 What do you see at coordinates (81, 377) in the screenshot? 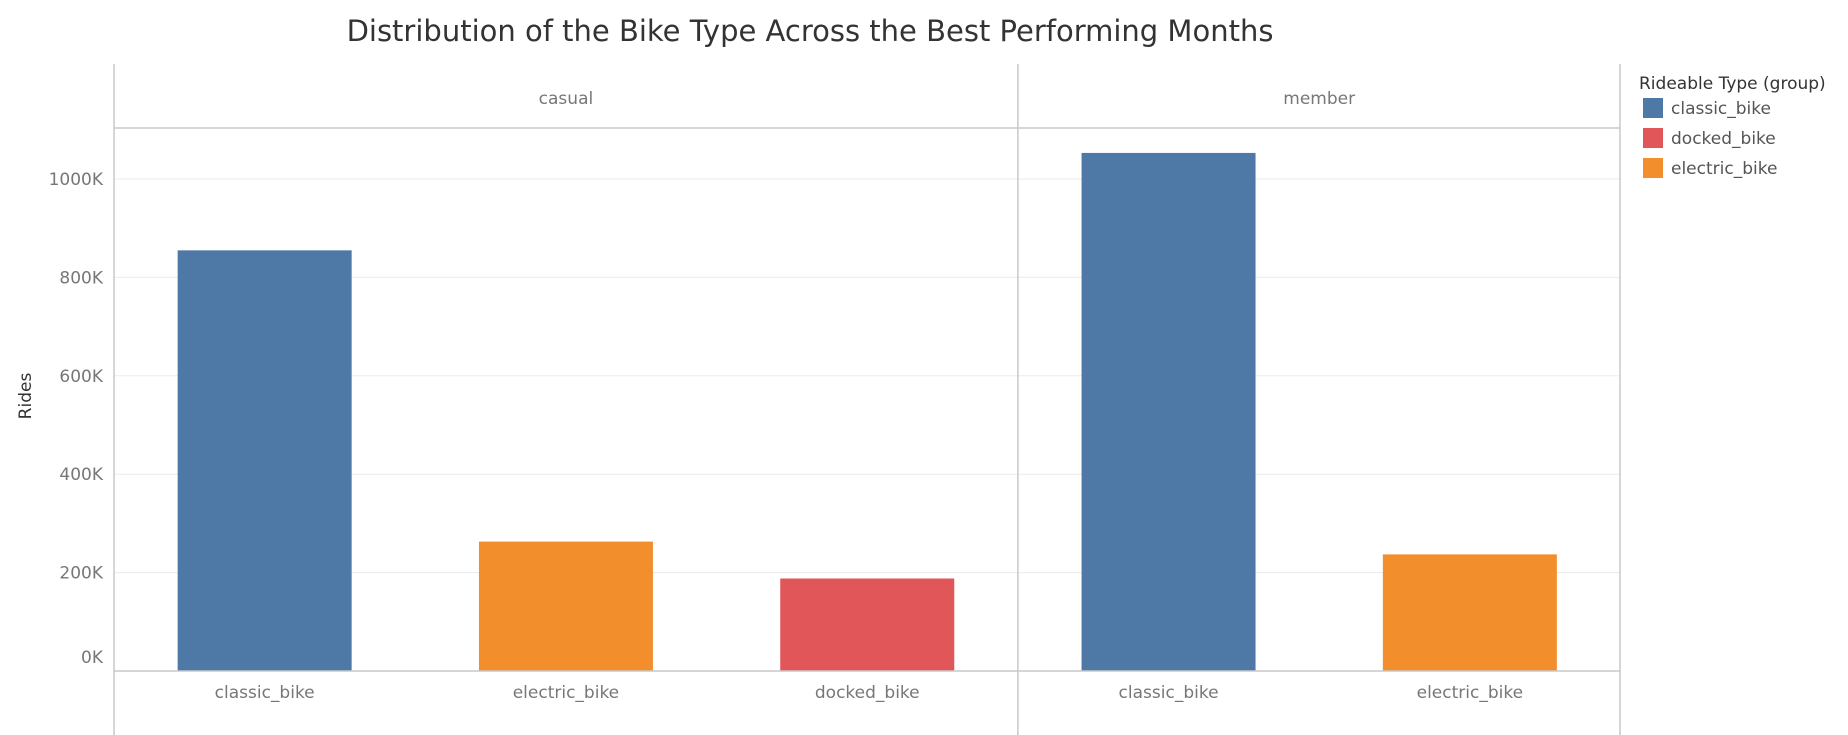
I see `y-tick-label: 600K` at bounding box center [81, 377].